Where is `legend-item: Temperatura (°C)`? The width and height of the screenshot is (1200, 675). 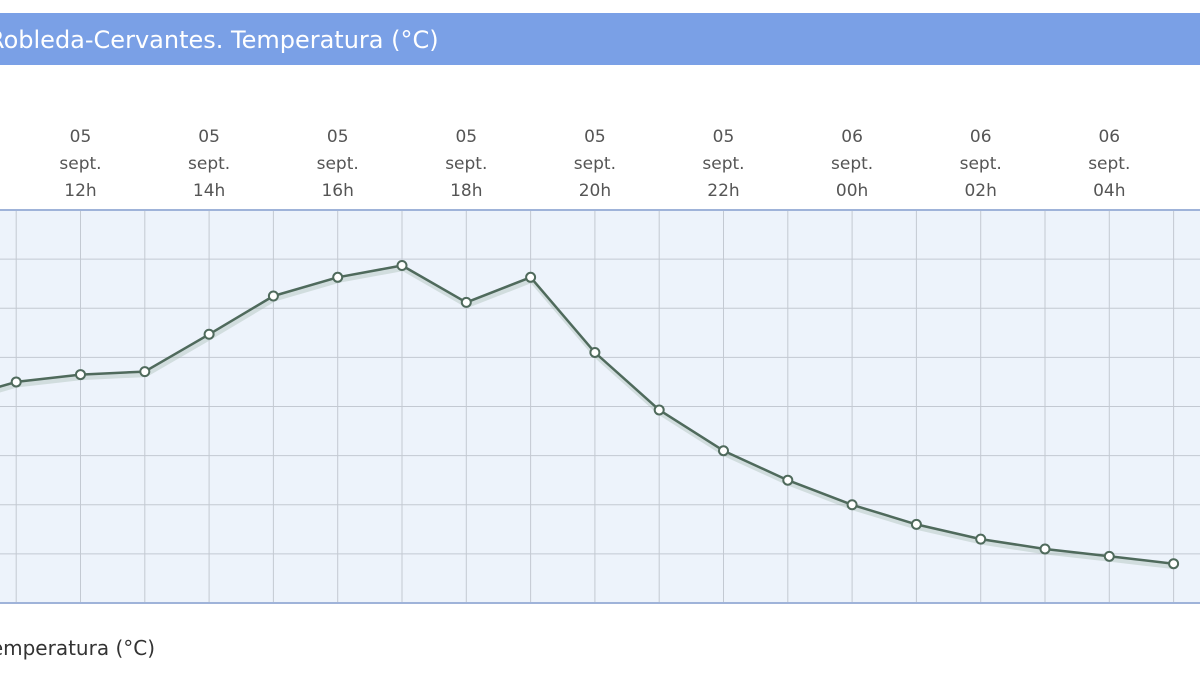
legend-item: Temperatura (°C) is located at coordinates (77, 648).